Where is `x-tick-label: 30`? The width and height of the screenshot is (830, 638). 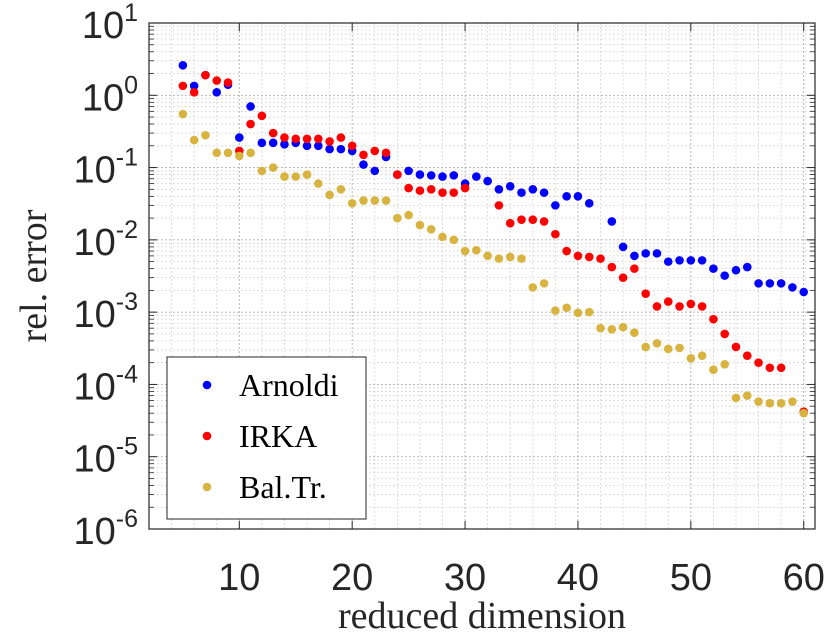 x-tick-label: 30 is located at coordinates (465, 578).